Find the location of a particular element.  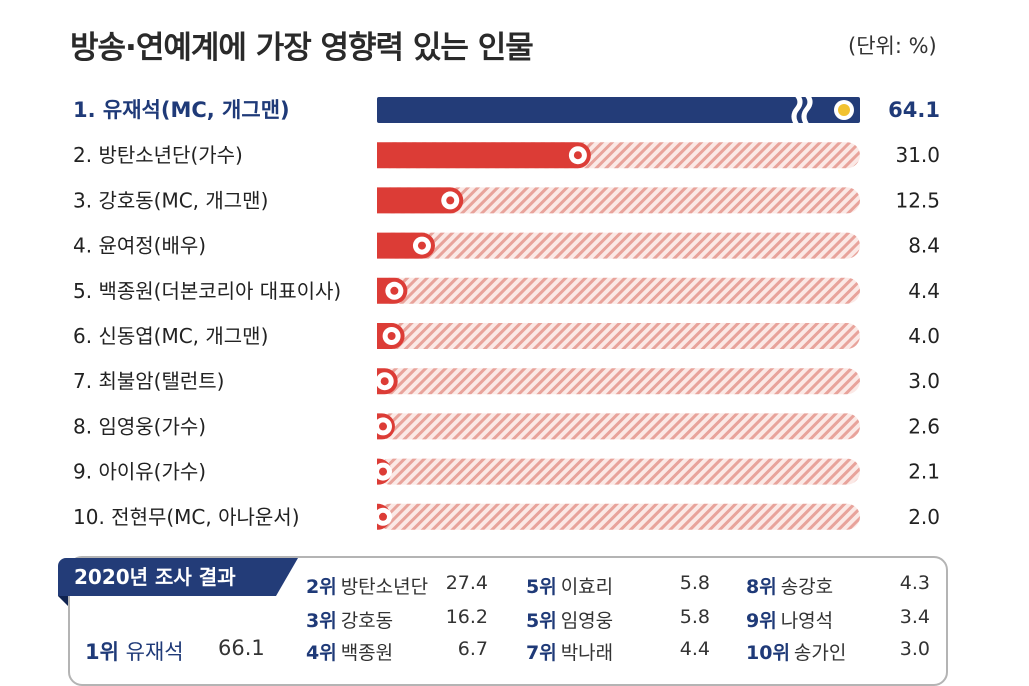

category-label: 8. 임영웅(가수) is located at coordinates (139, 426).